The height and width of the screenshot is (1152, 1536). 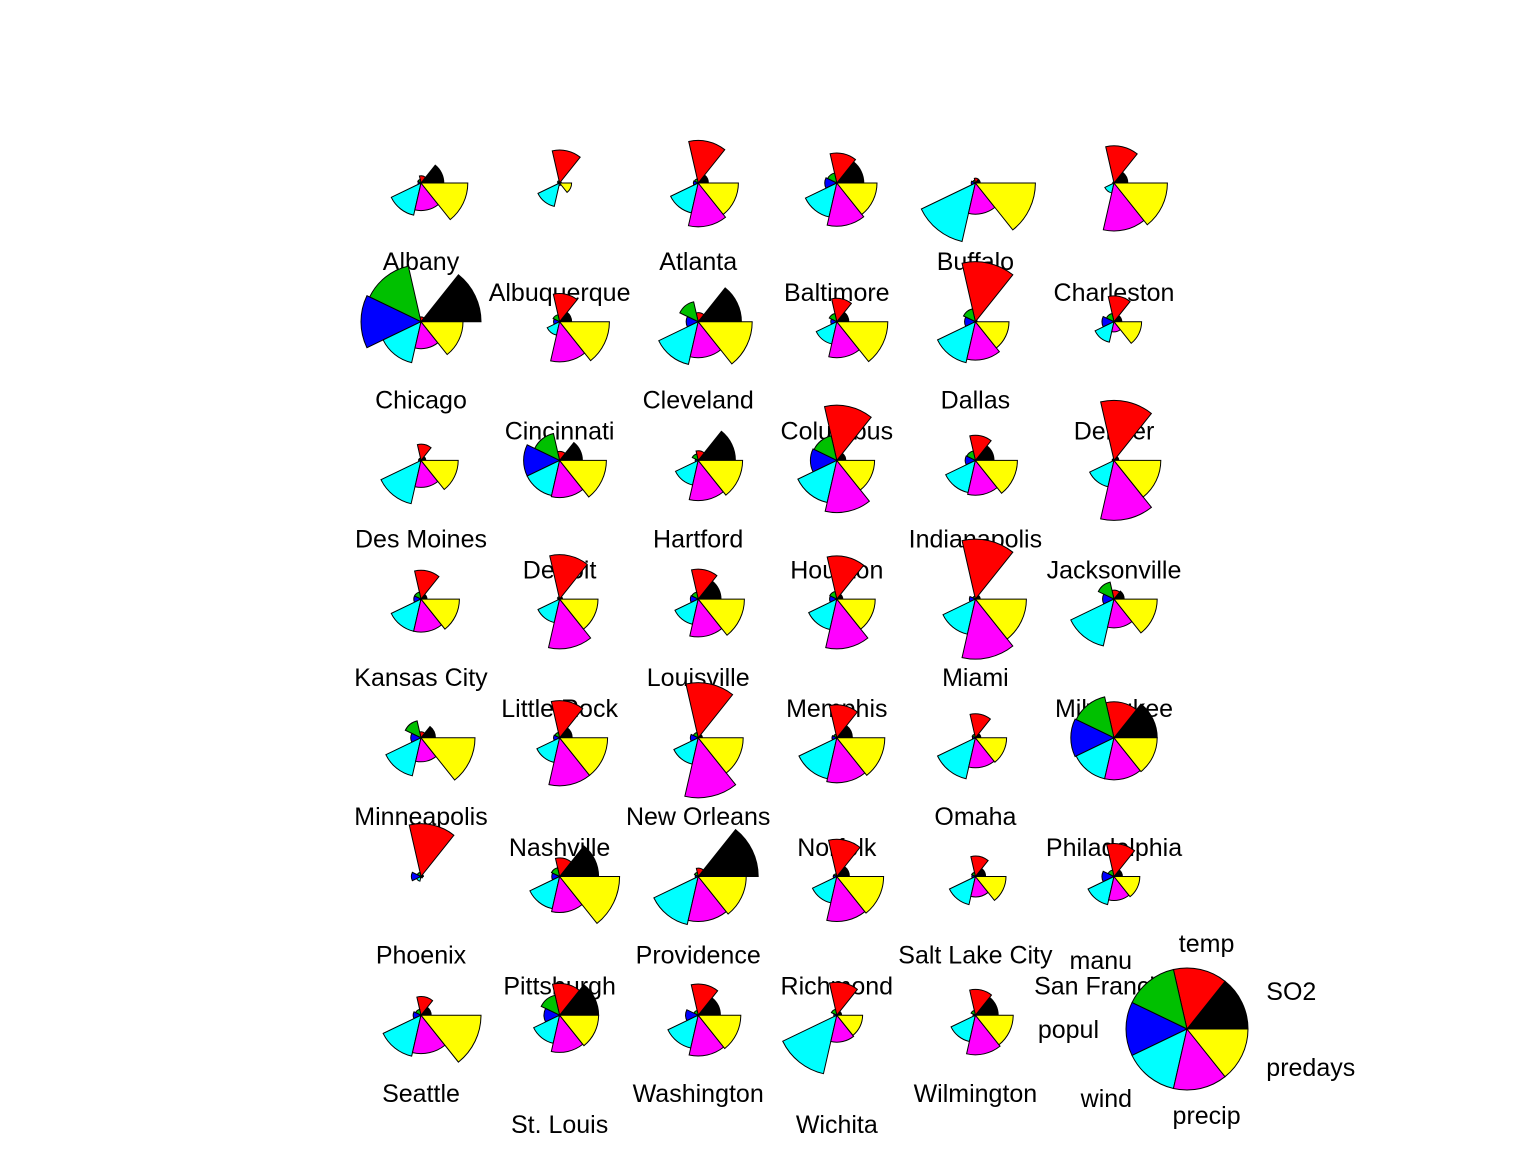 What do you see at coordinates (983, 1035) in the screenshot?
I see `star-wilmington-precip-segment` at bounding box center [983, 1035].